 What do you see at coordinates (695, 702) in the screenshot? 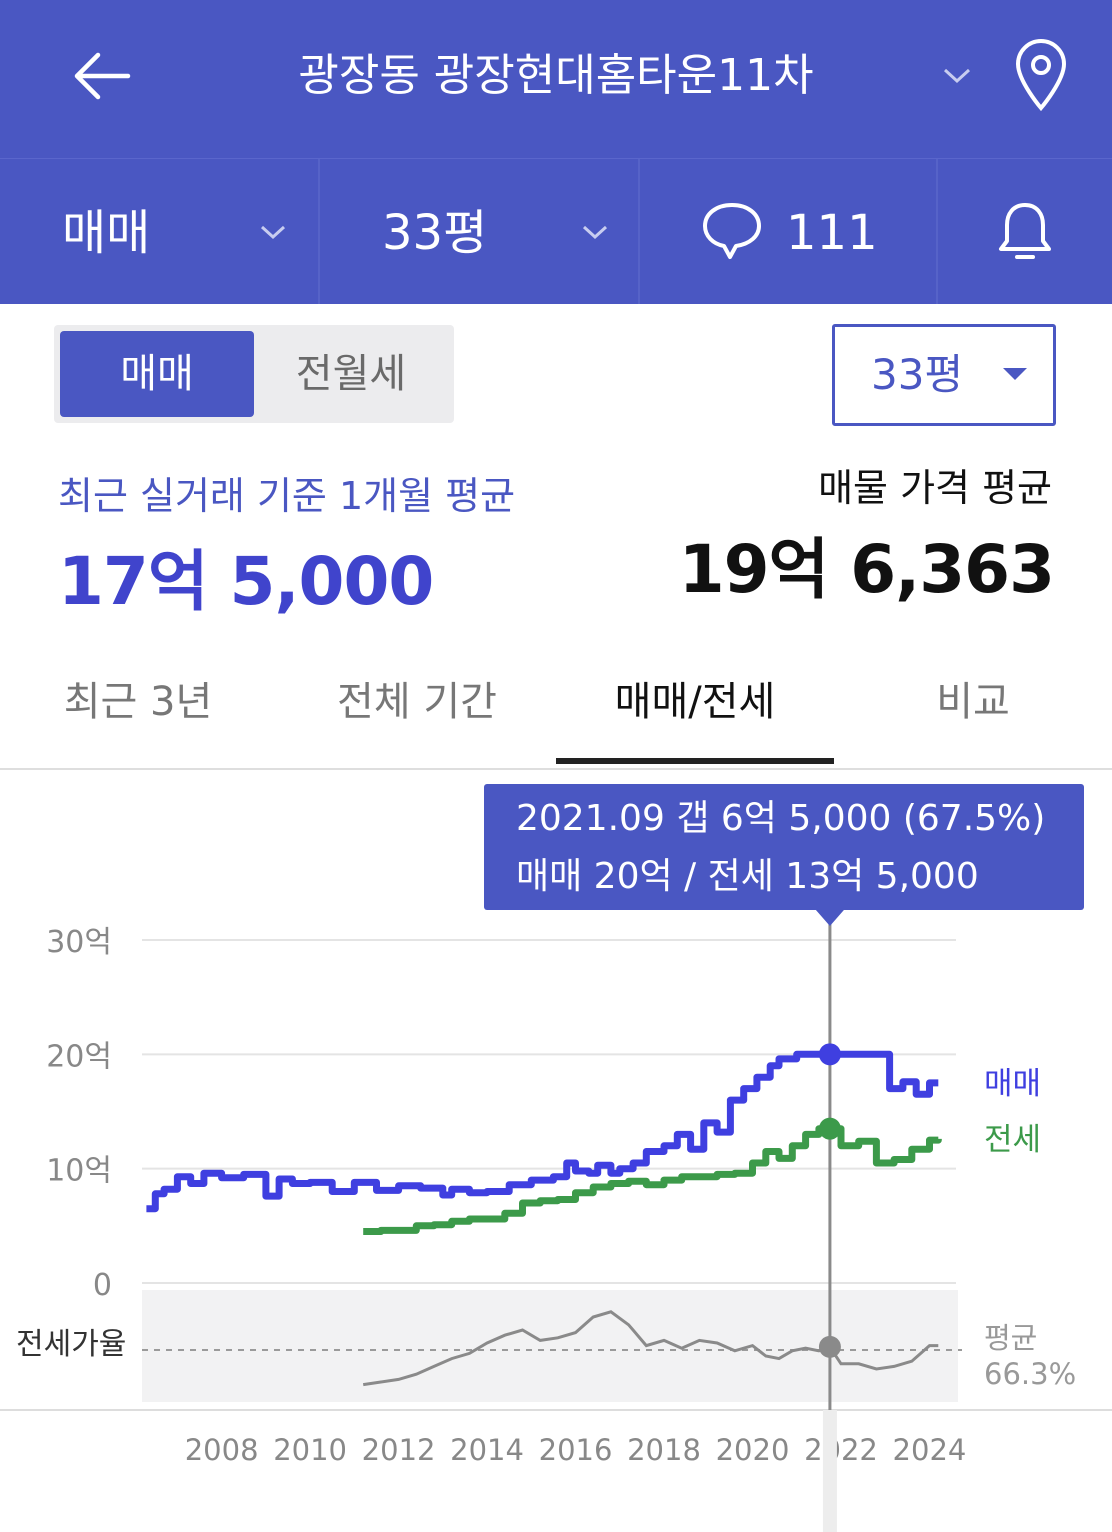
I see `tab-sale-jeonse: 매매/전세` at bounding box center [695, 702].